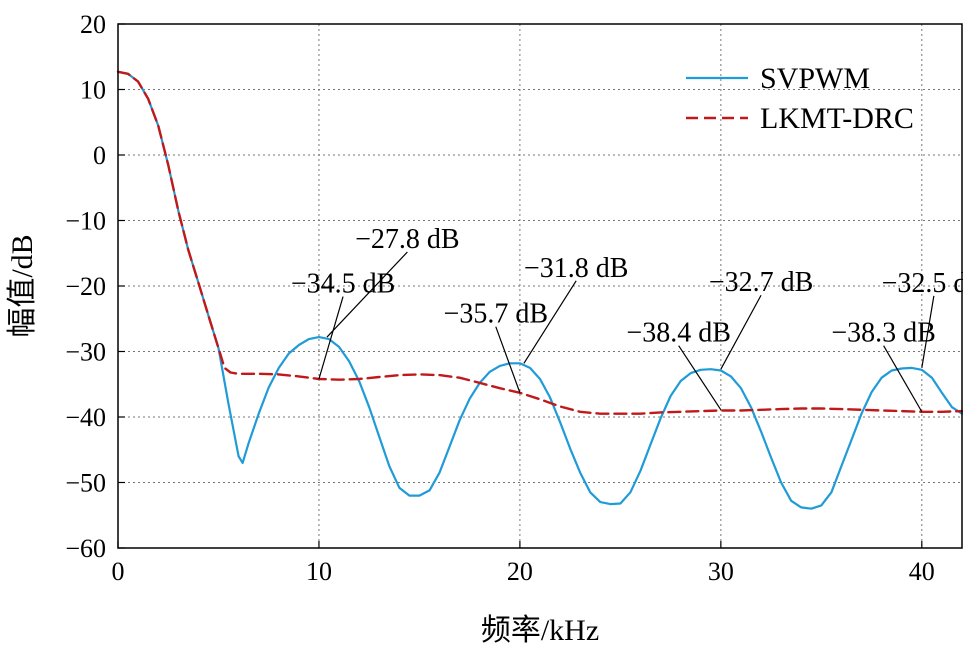  I want to click on y-tick-label: 20, so click(93, 24).